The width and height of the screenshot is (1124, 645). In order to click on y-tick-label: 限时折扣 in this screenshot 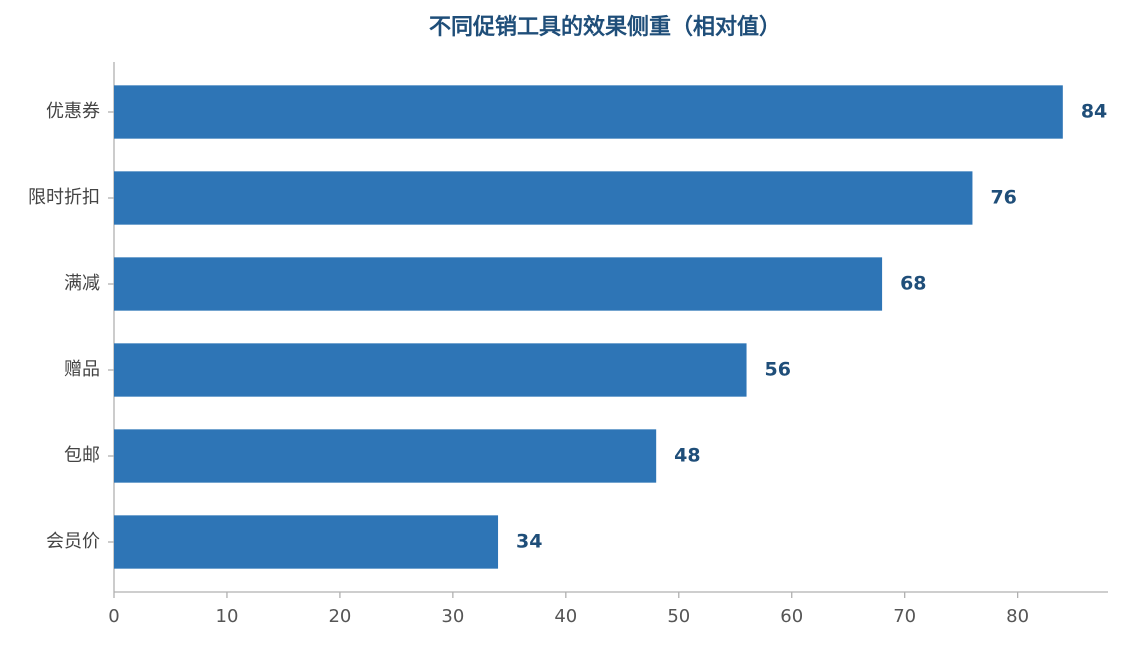, I will do `click(64, 197)`.